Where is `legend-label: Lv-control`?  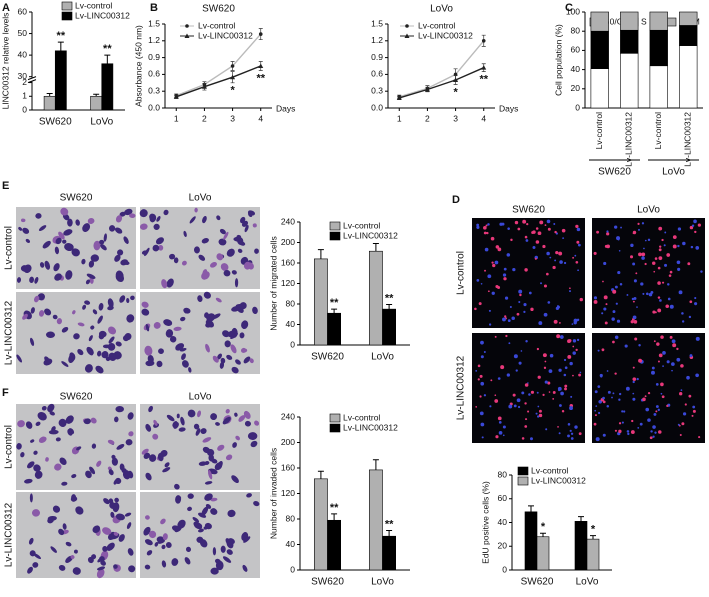
legend-label: Lv-control is located at coordinates (361, 225).